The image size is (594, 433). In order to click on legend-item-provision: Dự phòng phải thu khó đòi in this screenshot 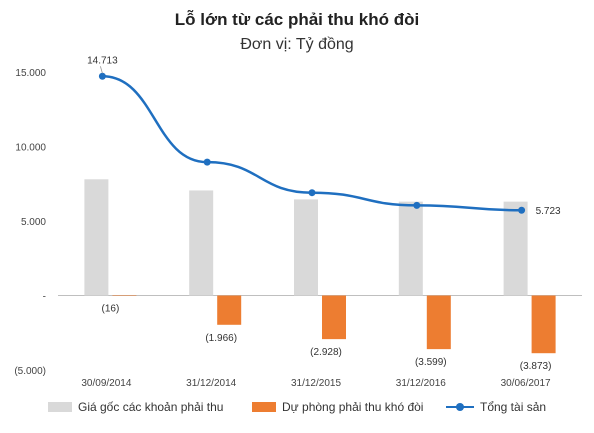, I will do `click(337, 407)`.